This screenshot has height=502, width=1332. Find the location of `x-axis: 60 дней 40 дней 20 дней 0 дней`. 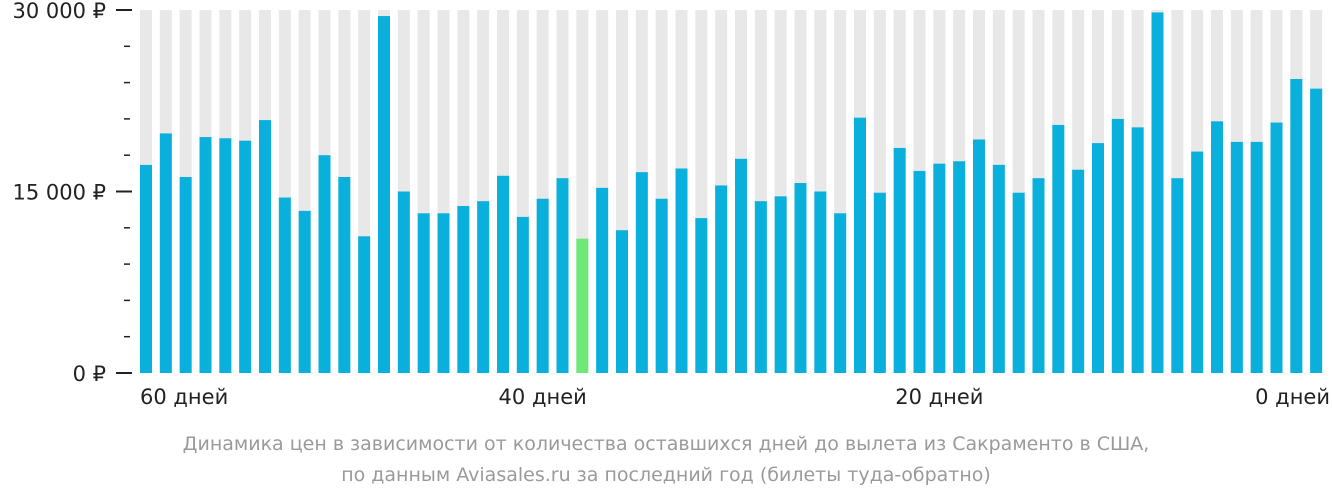

x-axis: 60 дней 40 дней 20 дней 0 дней is located at coordinates (735, 397).